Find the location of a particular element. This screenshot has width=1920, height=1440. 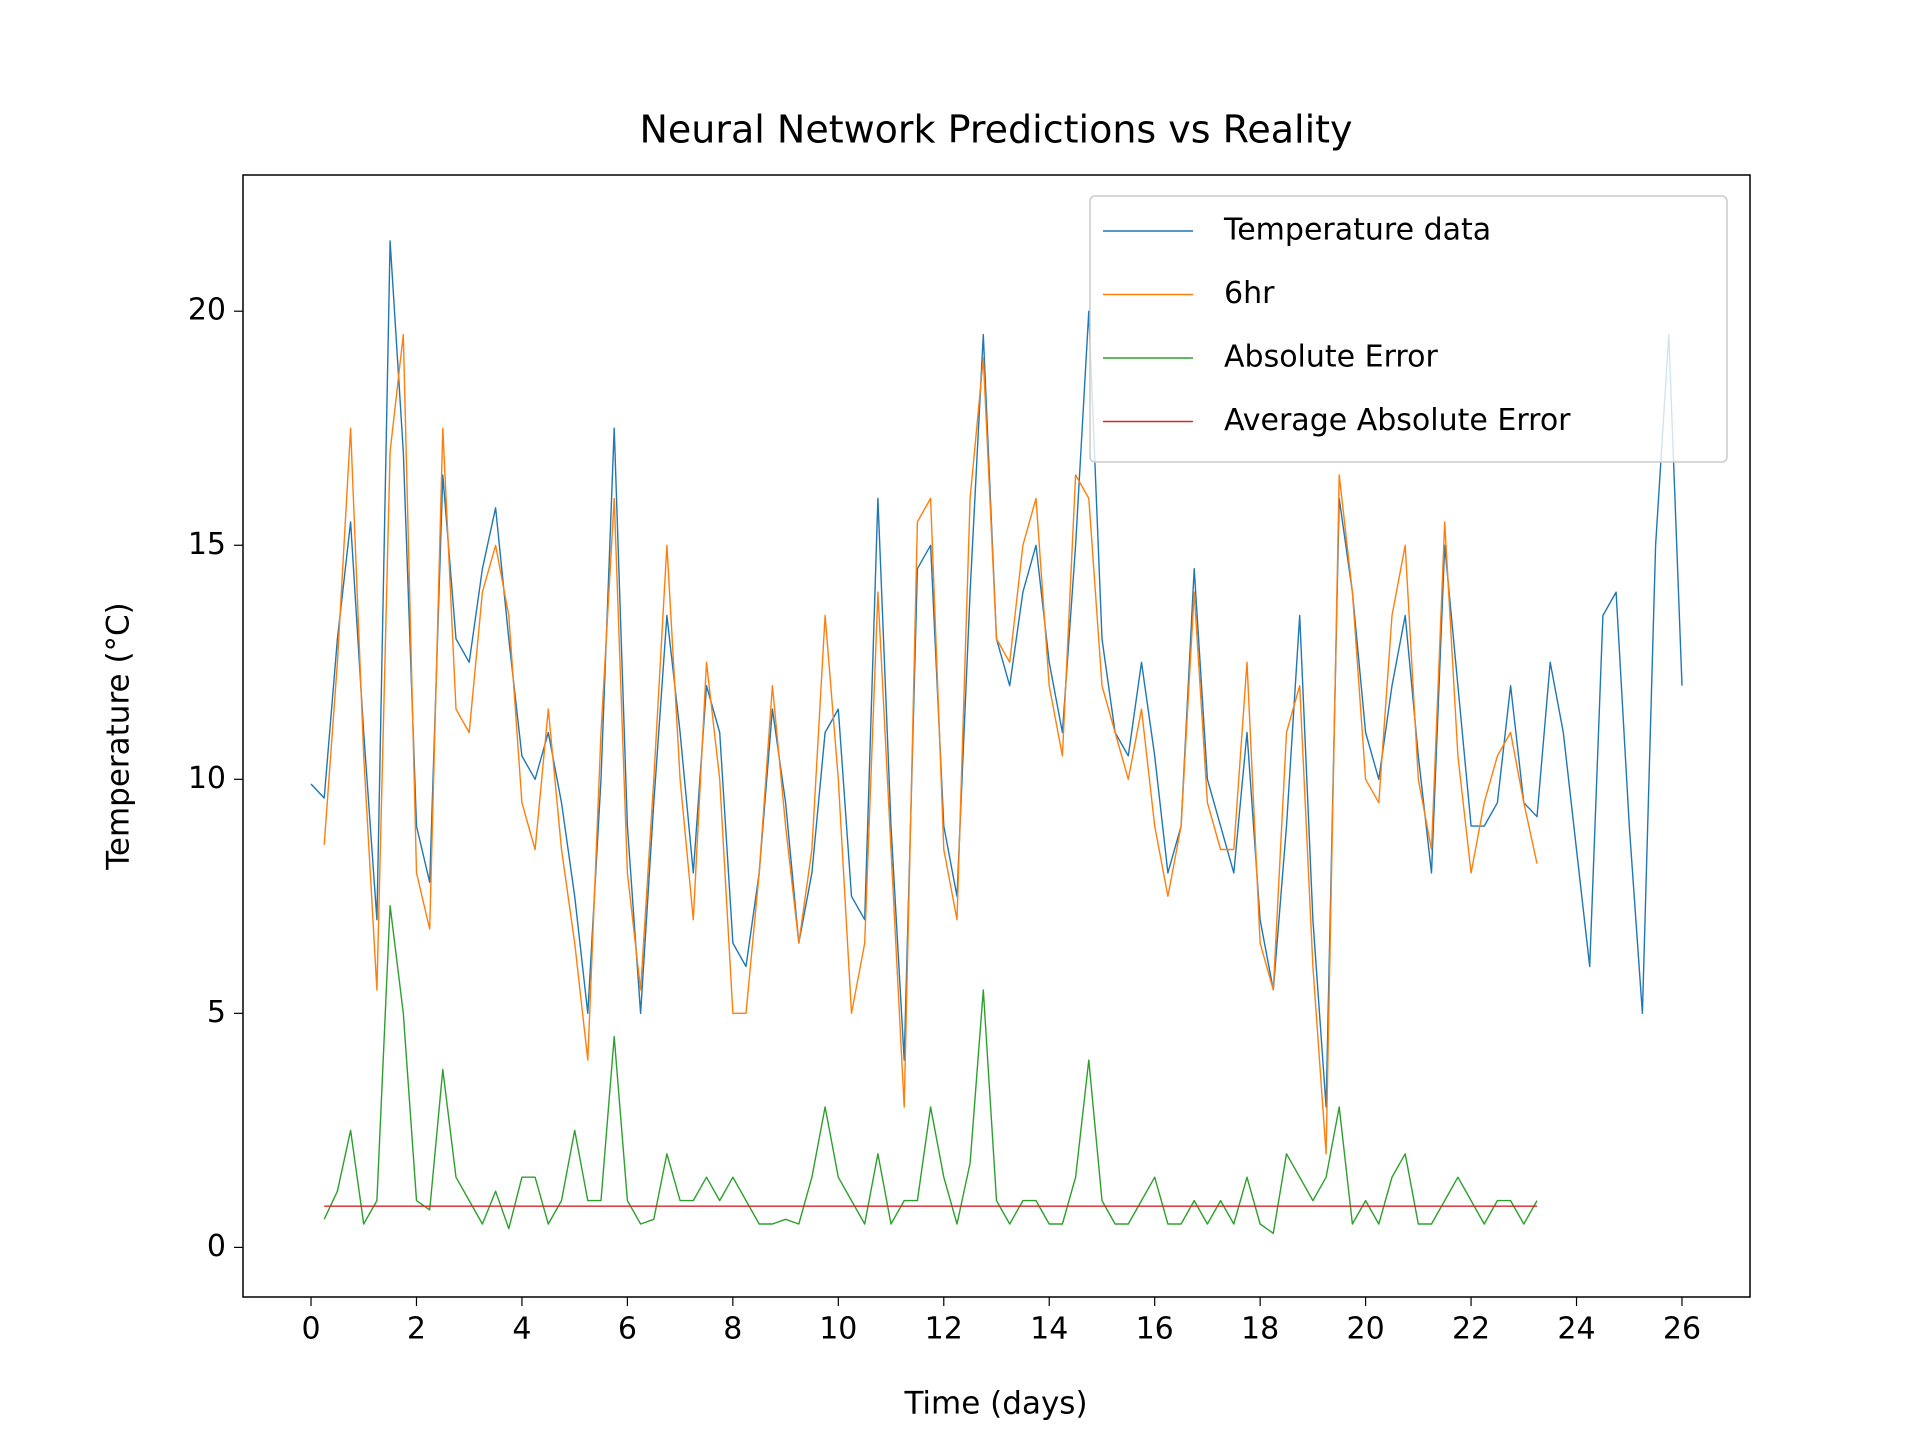

x-tick-label: 18 is located at coordinates (1260, 1329).